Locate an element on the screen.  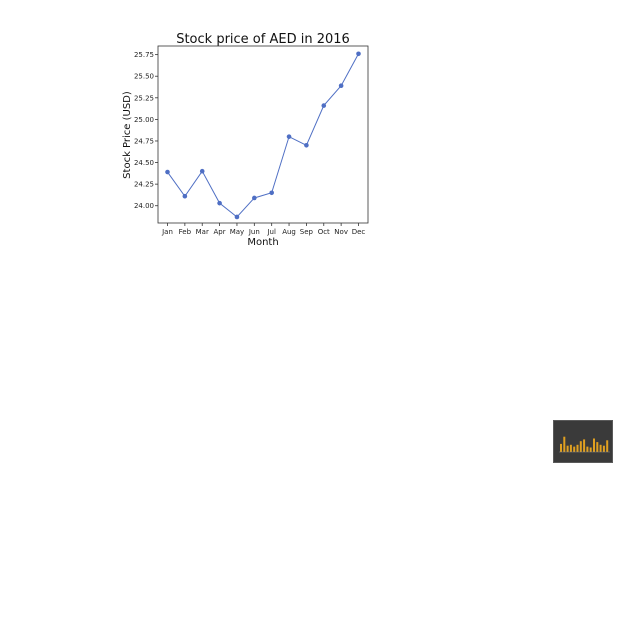
chart-title: Stock price of AED in 2016 is located at coordinates (263, 39).